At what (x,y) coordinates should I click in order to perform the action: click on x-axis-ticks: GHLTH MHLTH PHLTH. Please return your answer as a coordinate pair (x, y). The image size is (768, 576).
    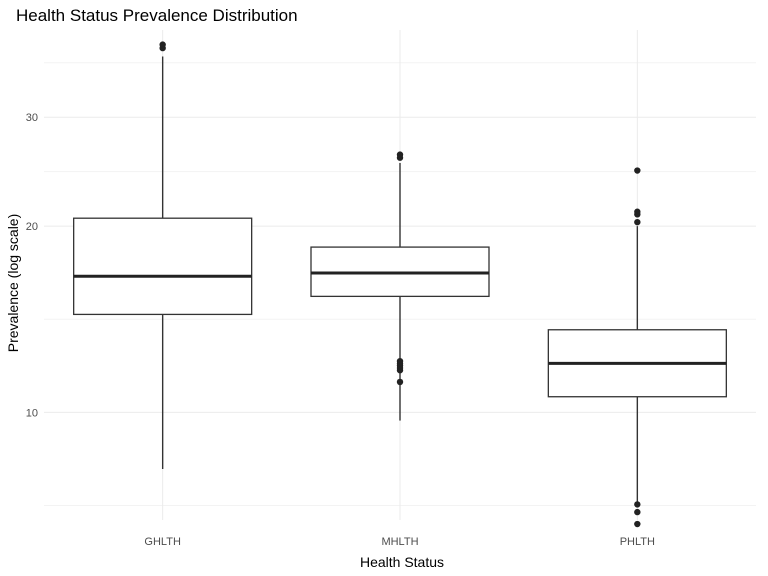
    Looking at the image, I should click on (399, 542).